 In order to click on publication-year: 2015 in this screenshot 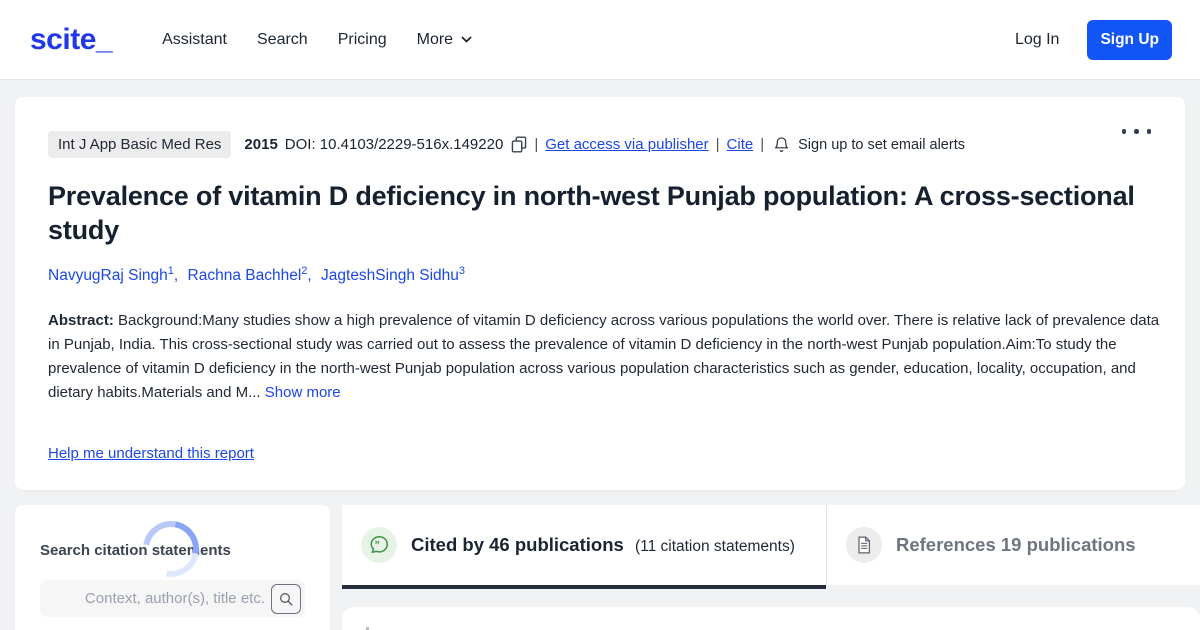, I will do `click(261, 144)`.